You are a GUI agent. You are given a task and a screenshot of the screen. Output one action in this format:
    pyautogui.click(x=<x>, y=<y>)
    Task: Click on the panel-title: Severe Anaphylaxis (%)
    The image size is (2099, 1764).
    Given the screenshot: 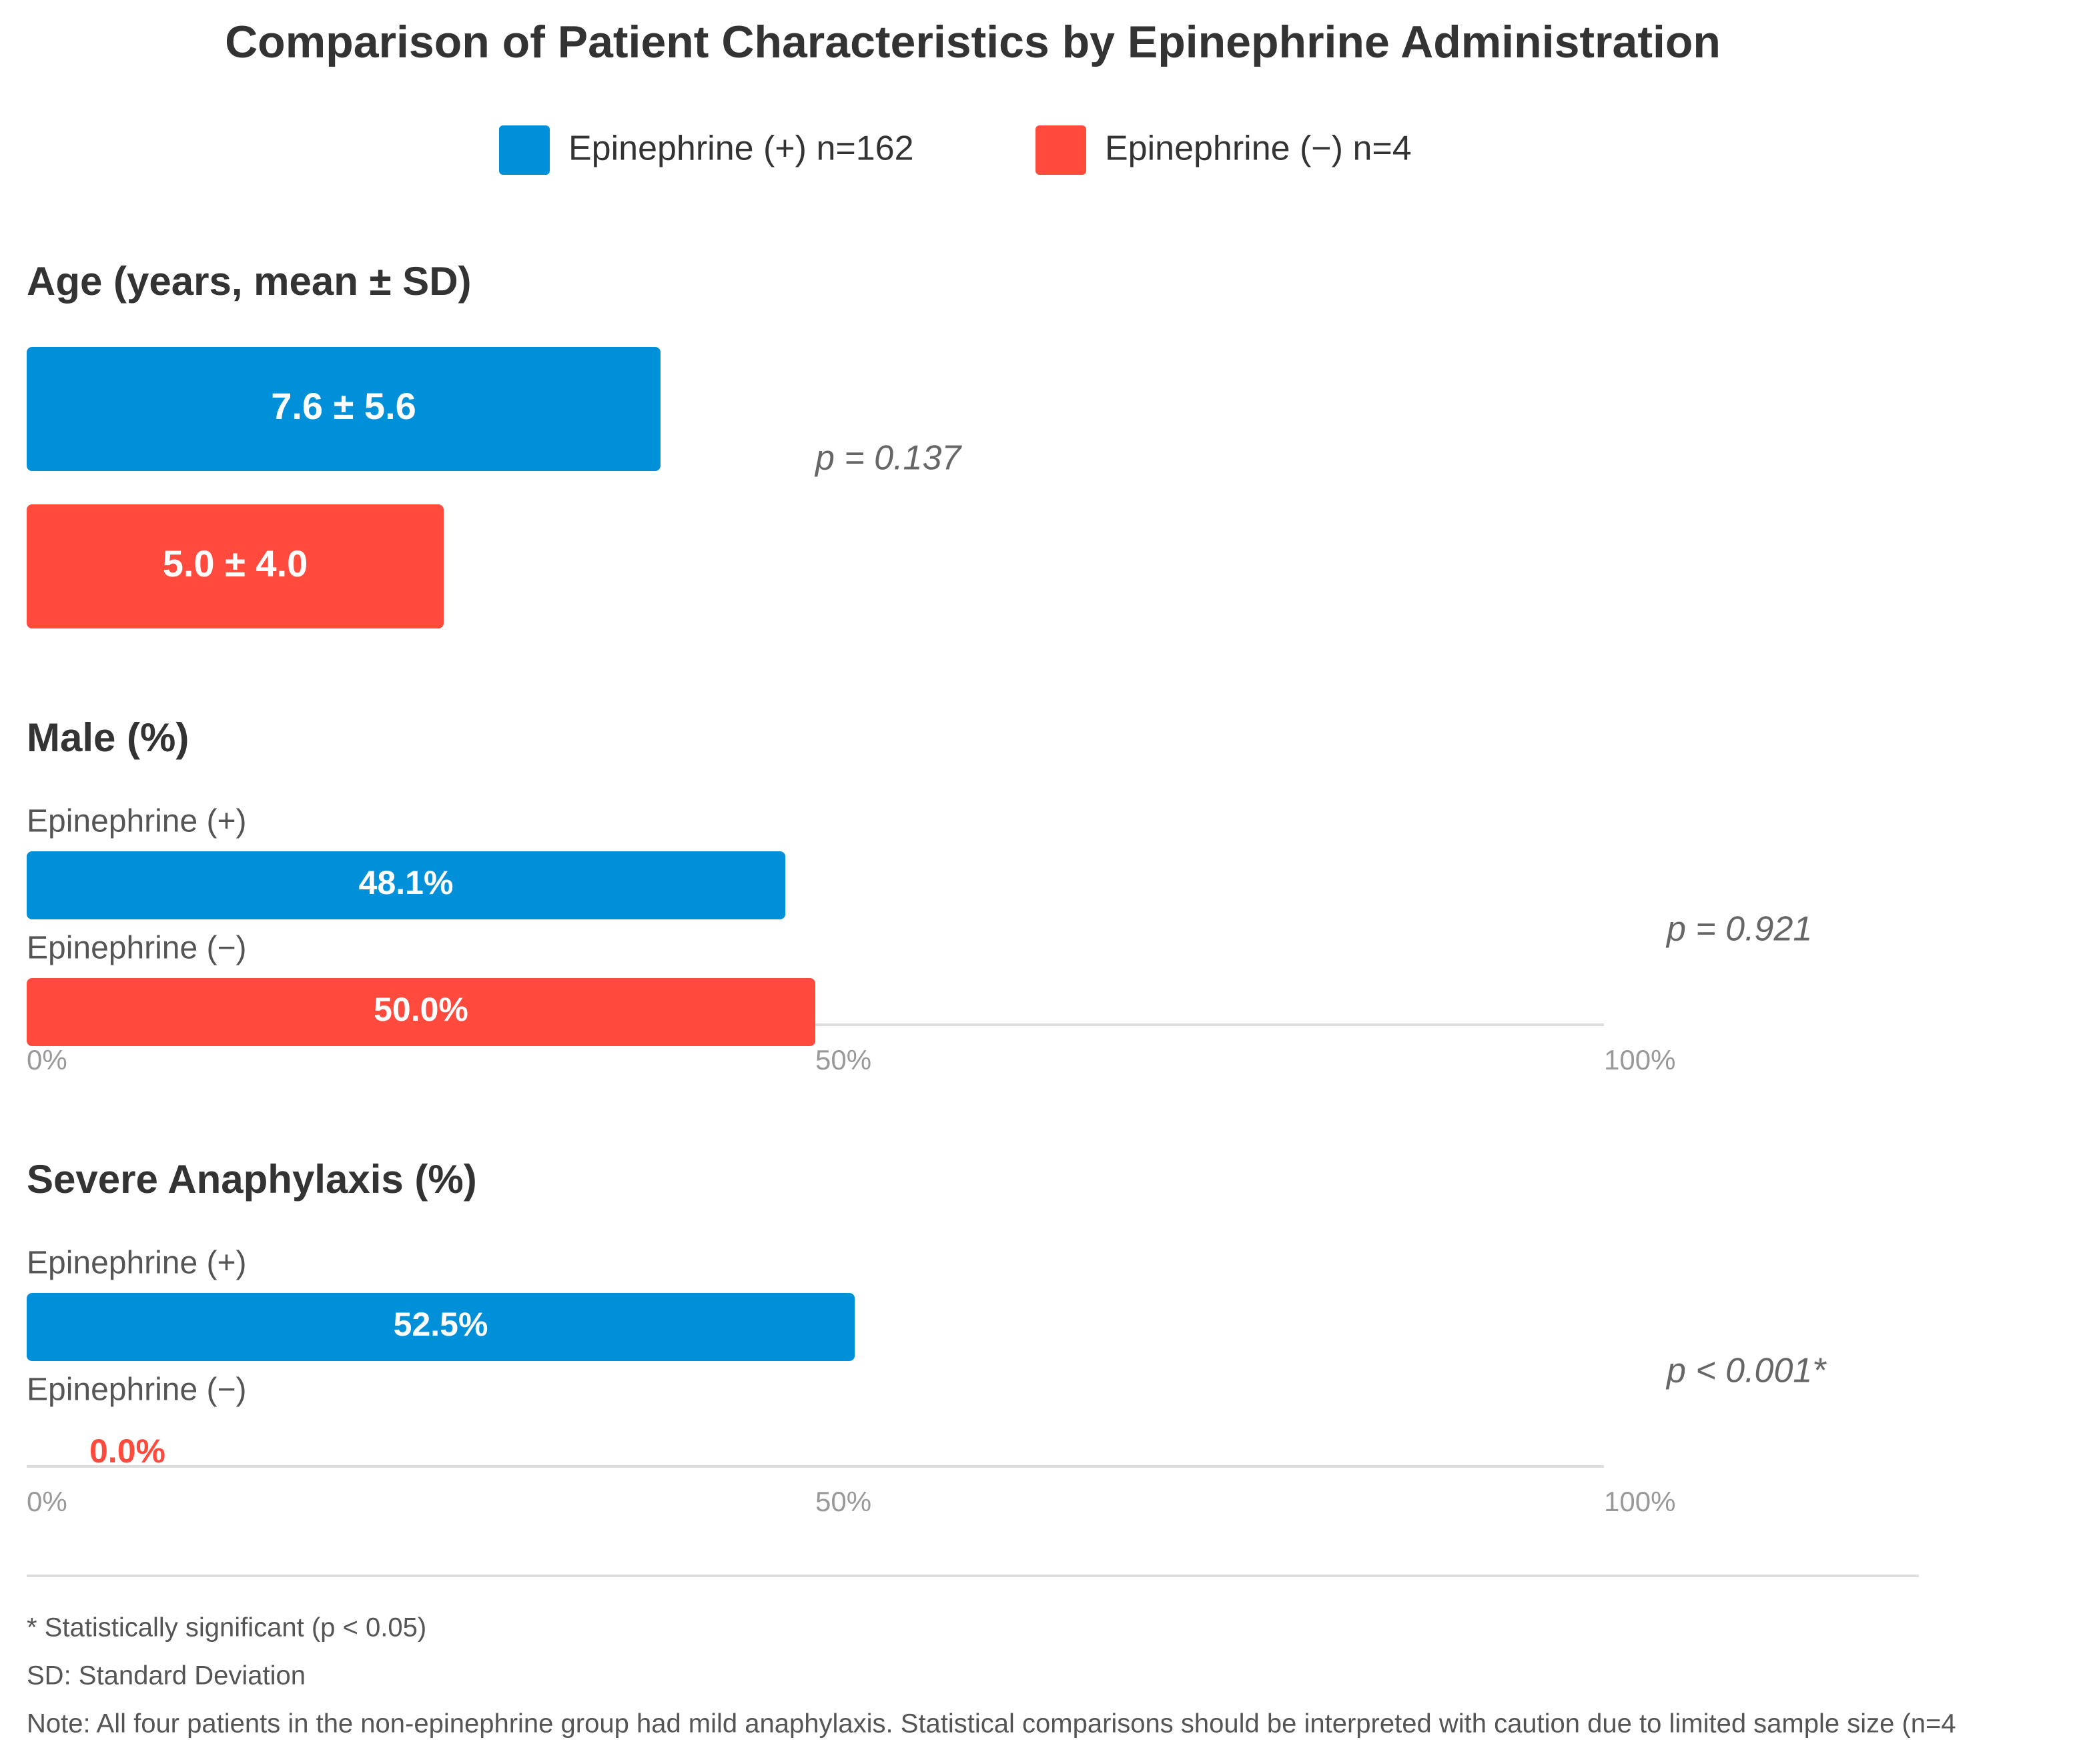 What is the action you would take?
    pyautogui.click(x=252, y=1179)
    